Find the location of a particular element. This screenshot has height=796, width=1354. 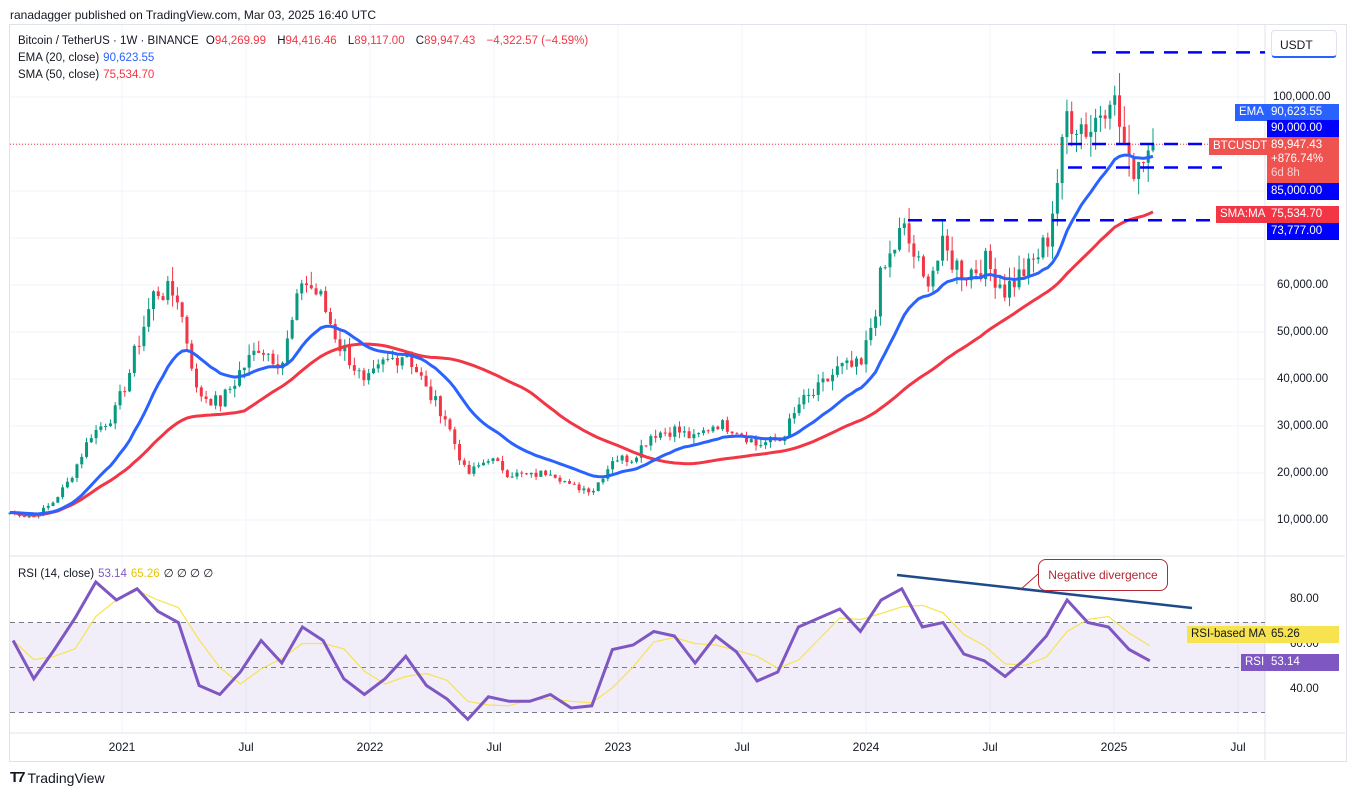

rsi-value: 53.14 is located at coordinates (112, 574).